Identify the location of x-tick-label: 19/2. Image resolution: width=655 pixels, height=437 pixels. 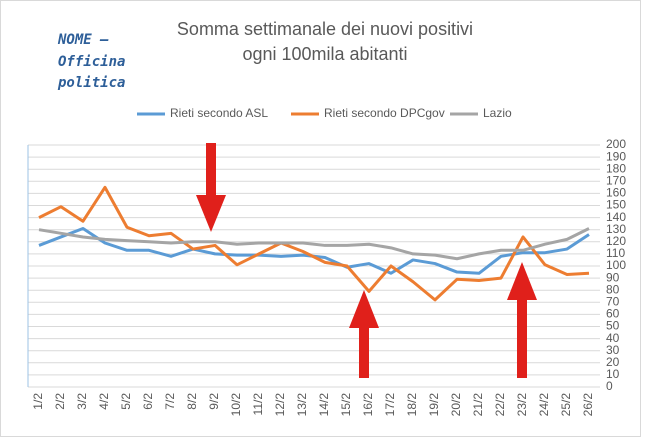
(434, 405).